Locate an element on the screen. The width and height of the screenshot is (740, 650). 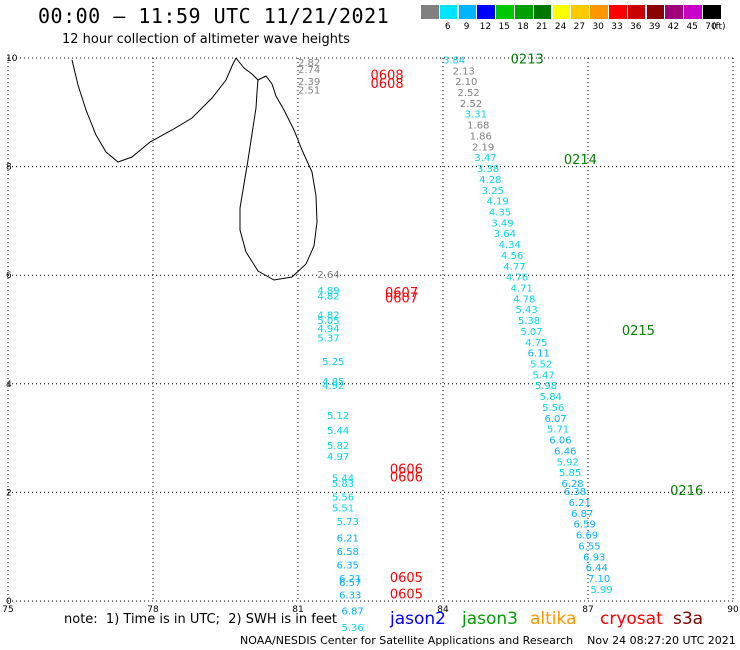
wave-height-label: 5.82 is located at coordinates (338, 446).